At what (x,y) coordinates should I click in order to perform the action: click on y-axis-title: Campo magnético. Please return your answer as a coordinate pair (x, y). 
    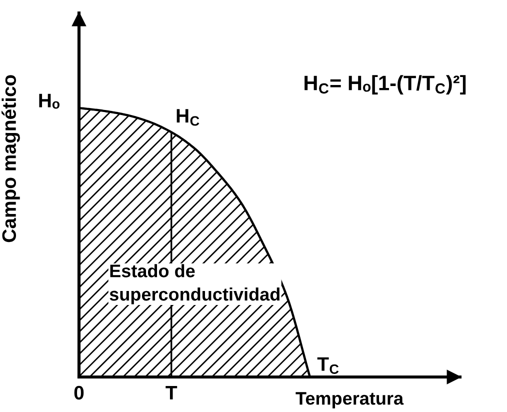
    Looking at the image, I should click on (11, 158).